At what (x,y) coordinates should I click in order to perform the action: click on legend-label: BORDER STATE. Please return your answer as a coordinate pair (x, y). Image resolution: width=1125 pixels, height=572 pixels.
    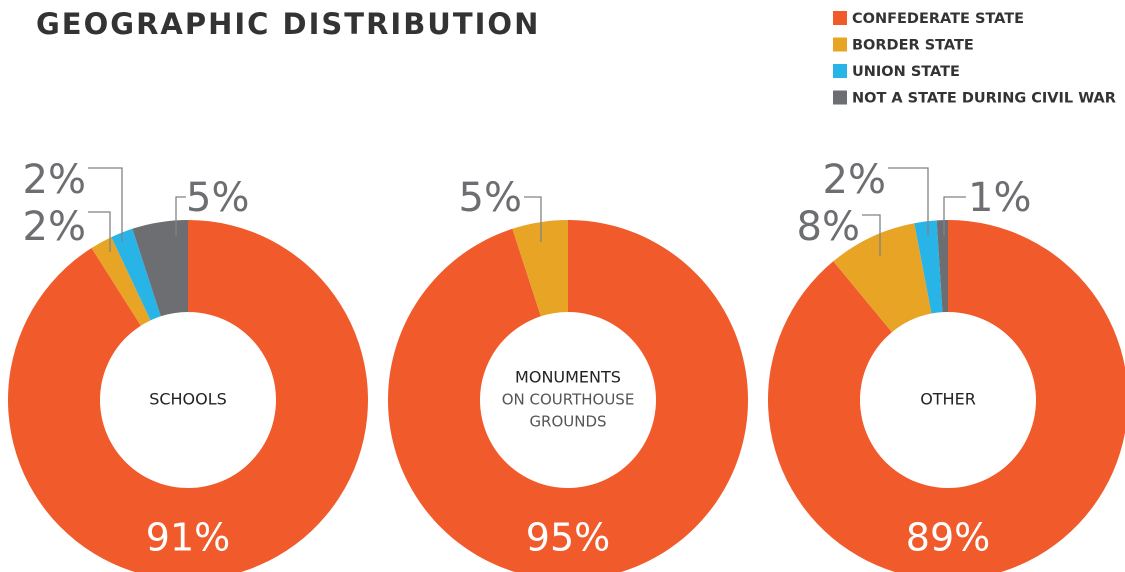
    Looking at the image, I should click on (913, 46).